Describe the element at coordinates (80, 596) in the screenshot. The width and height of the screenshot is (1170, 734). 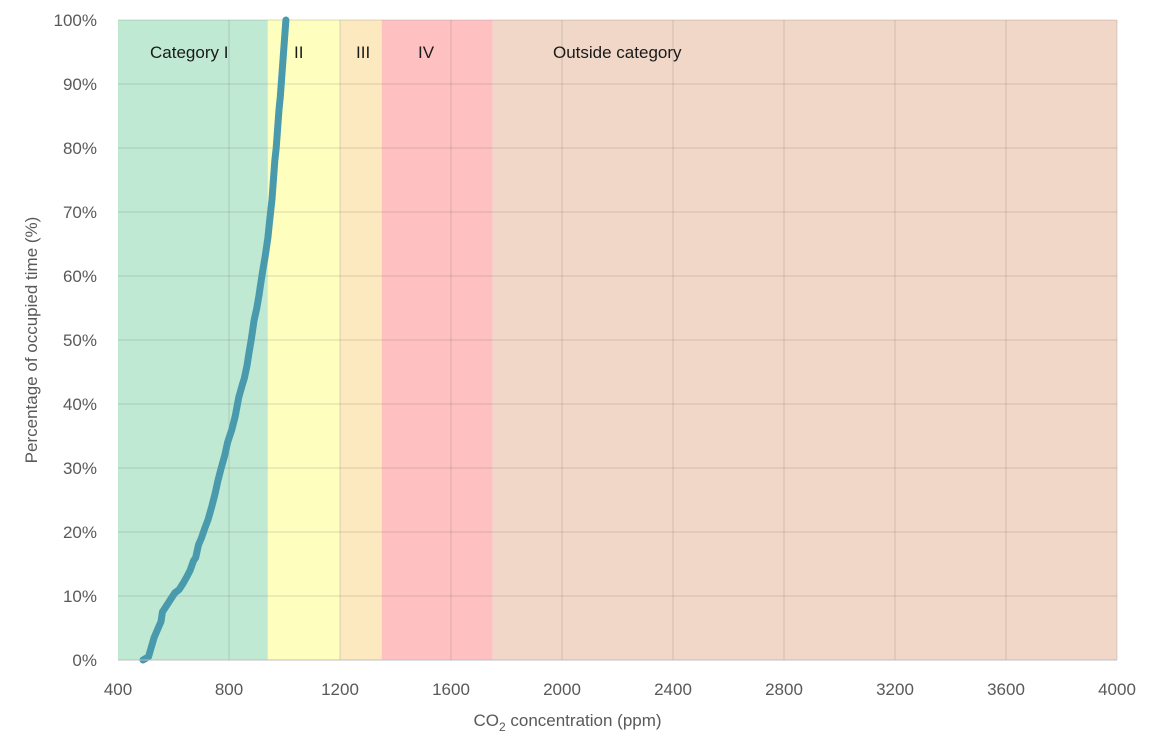
I see `y-tick-label: 10%` at that location.